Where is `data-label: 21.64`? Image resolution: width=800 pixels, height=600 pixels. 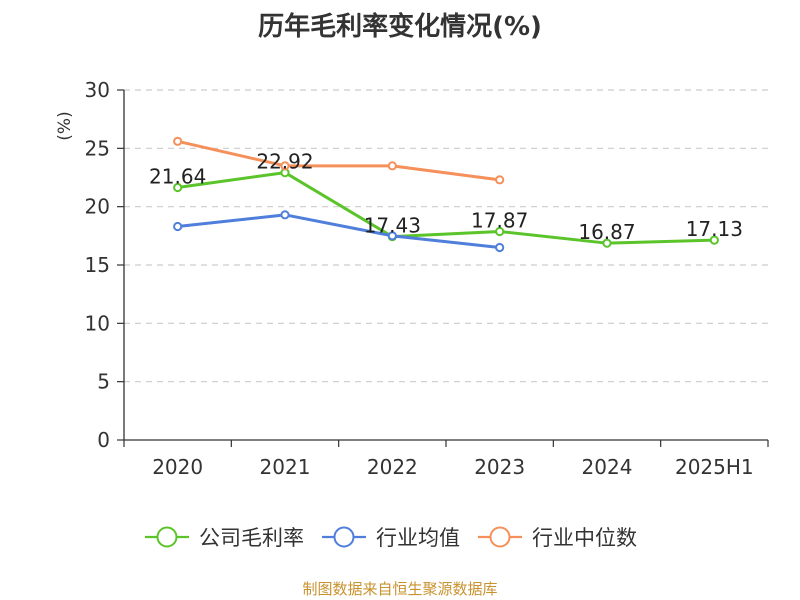
data-label: 21.64 is located at coordinates (177, 177).